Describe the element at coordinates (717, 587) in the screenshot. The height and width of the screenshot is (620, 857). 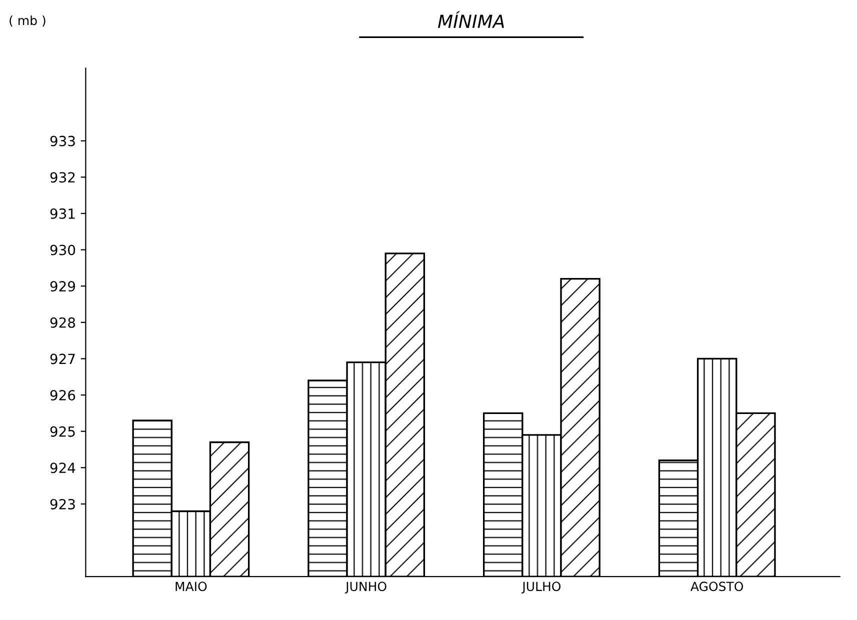
I see `x-tick-label: AGOSTO` at that location.